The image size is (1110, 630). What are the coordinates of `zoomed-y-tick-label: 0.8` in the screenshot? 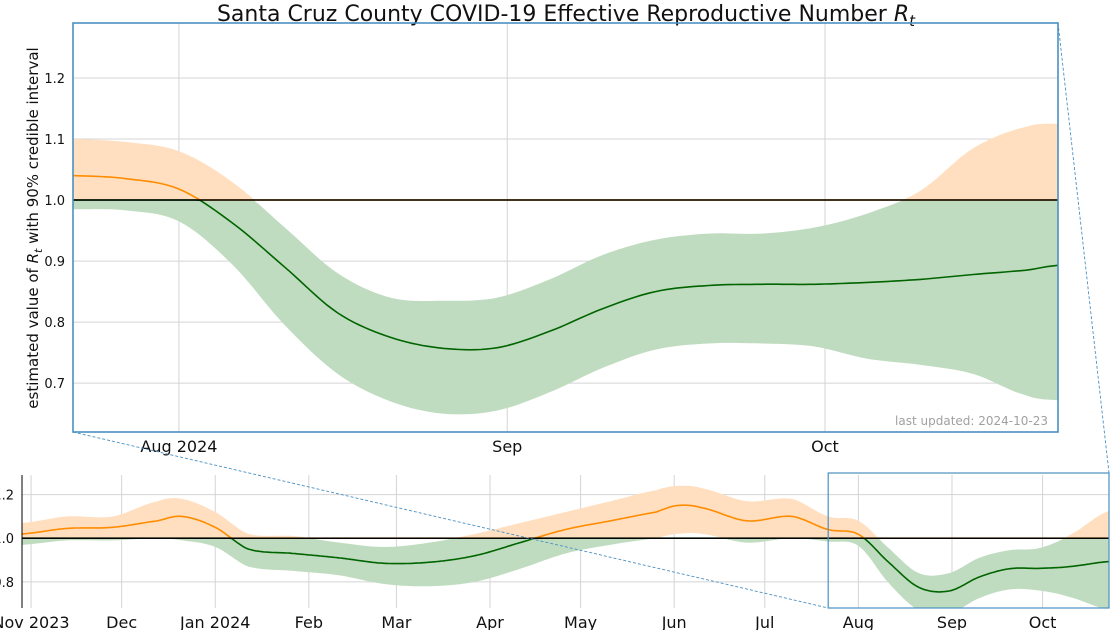 It's located at (54, 323).